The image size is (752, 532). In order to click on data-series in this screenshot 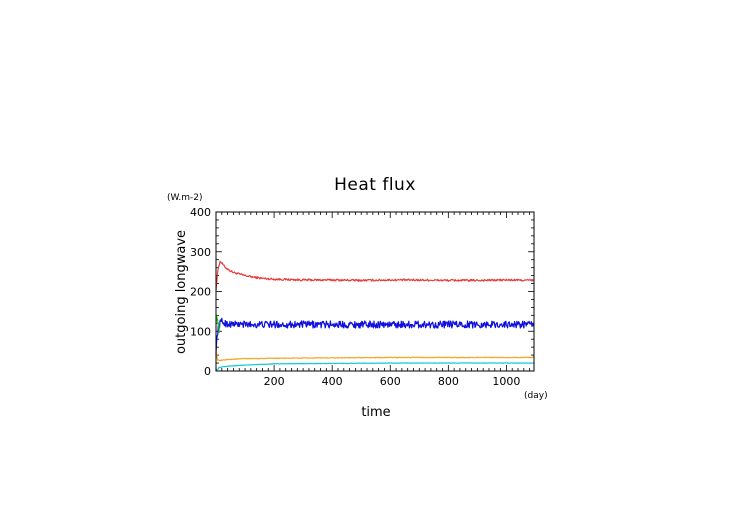, I will do `click(375, 315)`.